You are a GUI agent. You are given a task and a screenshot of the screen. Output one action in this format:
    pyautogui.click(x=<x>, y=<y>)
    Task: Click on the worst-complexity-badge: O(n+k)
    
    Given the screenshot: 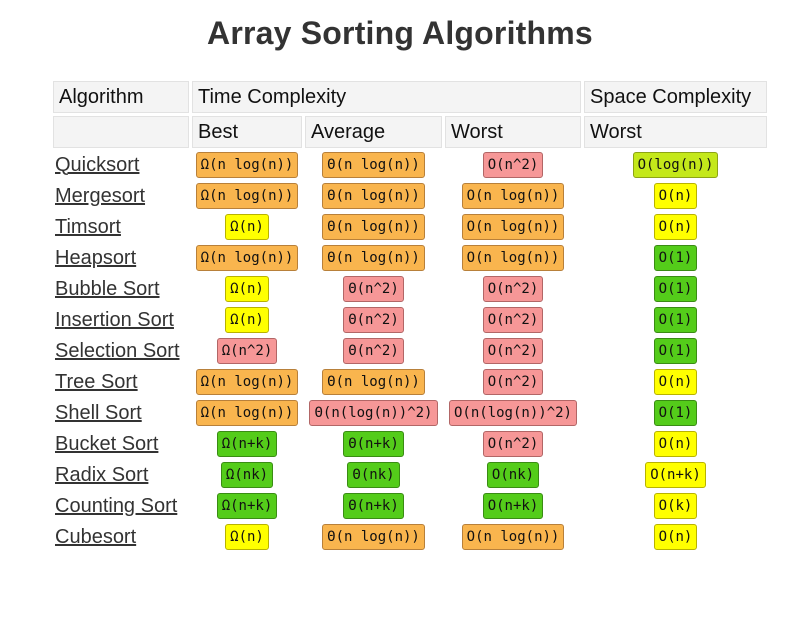 What is the action you would take?
    pyautogui.click(x=513, y=506)
    